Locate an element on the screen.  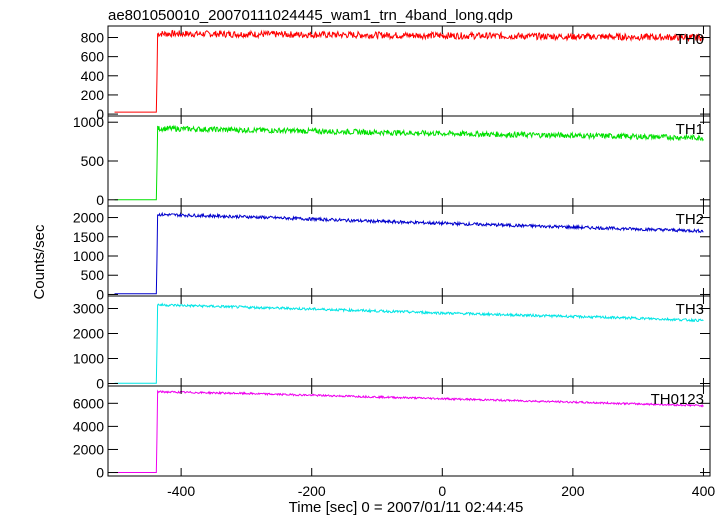
y-tick-label: 3000 is located at coordinates (88, 309).